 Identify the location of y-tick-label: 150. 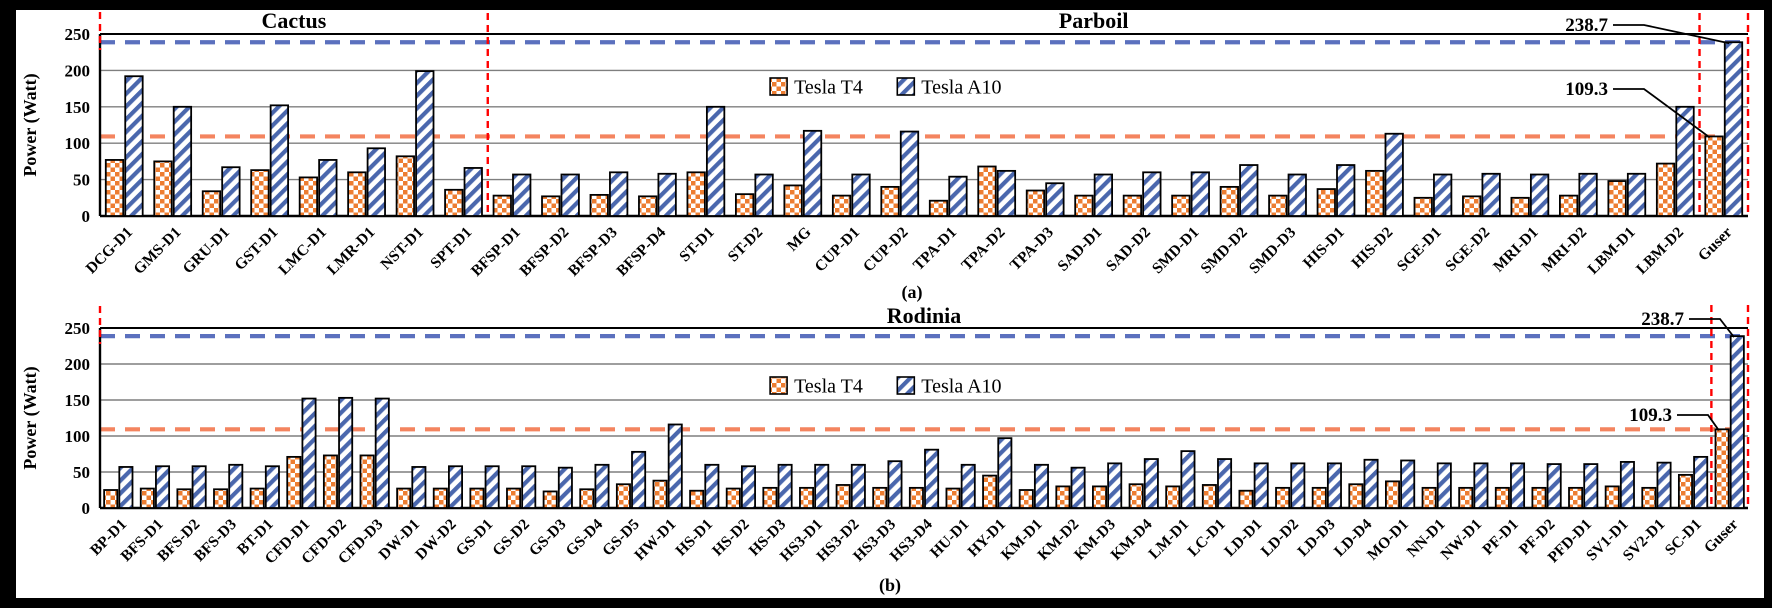
(78, 107).